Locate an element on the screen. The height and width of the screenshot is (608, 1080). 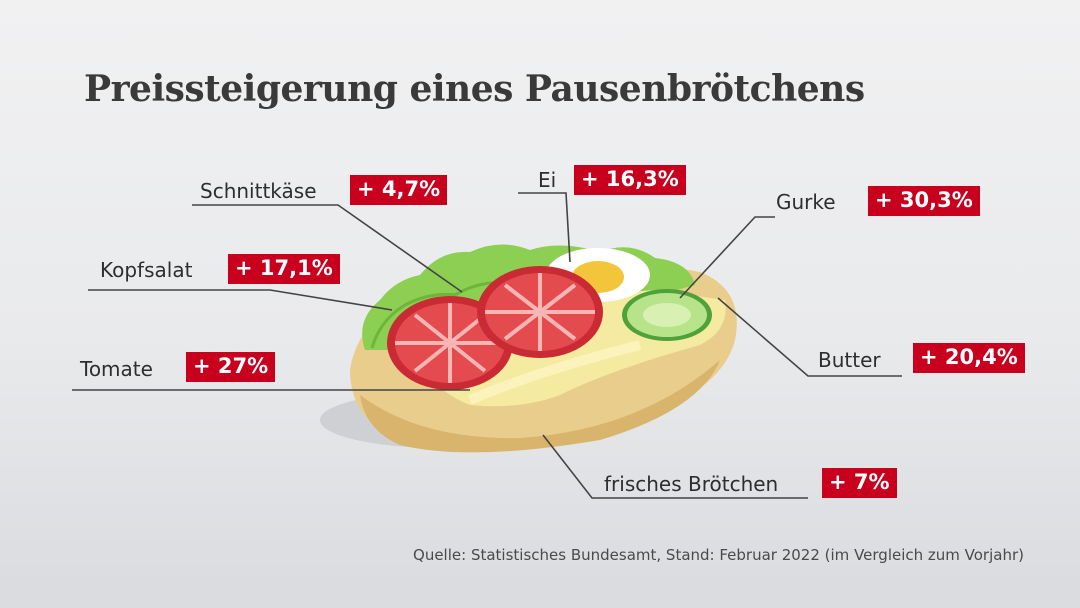
badge-schnittkaese: + 4,7% is located at coordinates (399, 190).